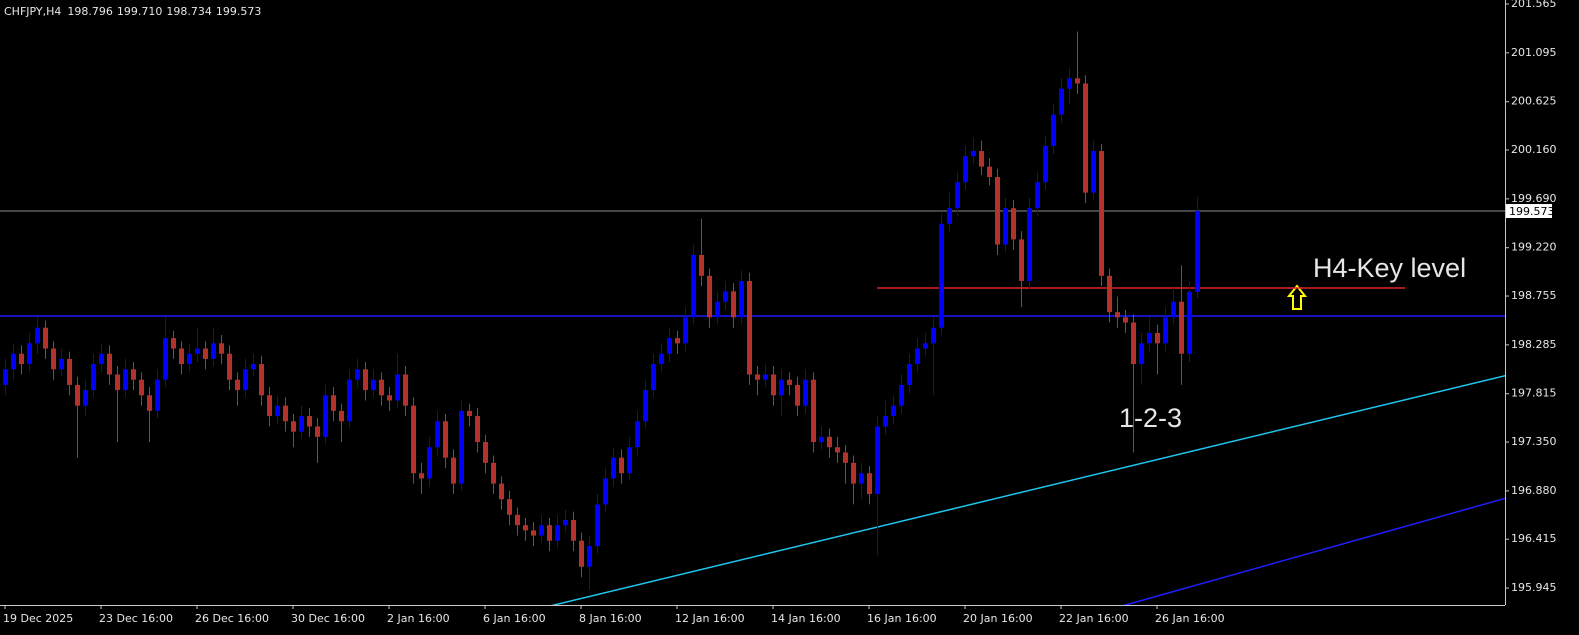 Image resolution: width=1579 pixels, height=635 pixels. I want to click on y-tick-label: 199.690, so click(1534, 198).